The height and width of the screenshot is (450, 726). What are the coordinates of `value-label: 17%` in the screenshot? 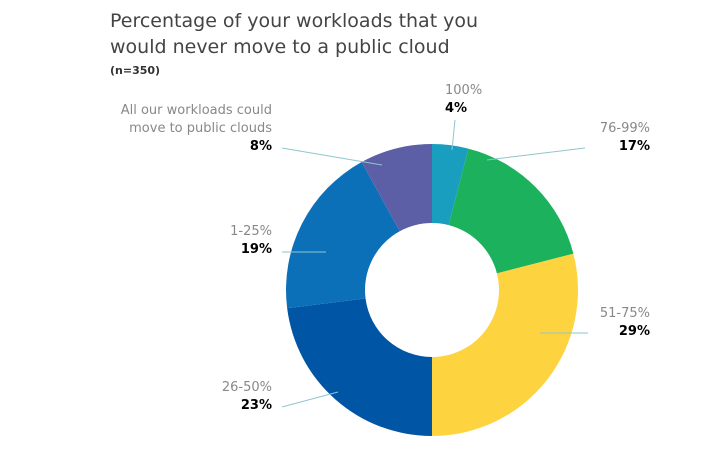 It's located at (634, 146).